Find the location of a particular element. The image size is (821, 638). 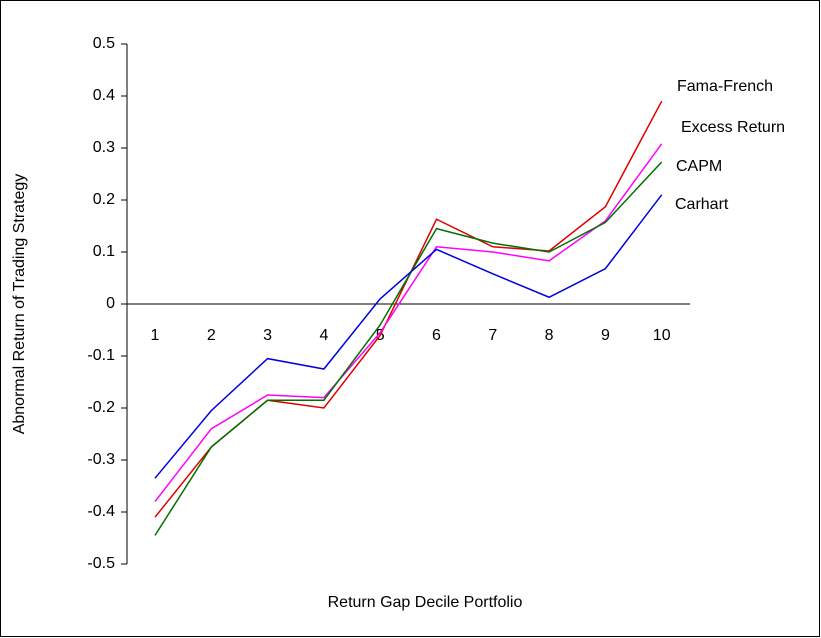

x-tick-label: 6 is located at coordinates (436, 335).